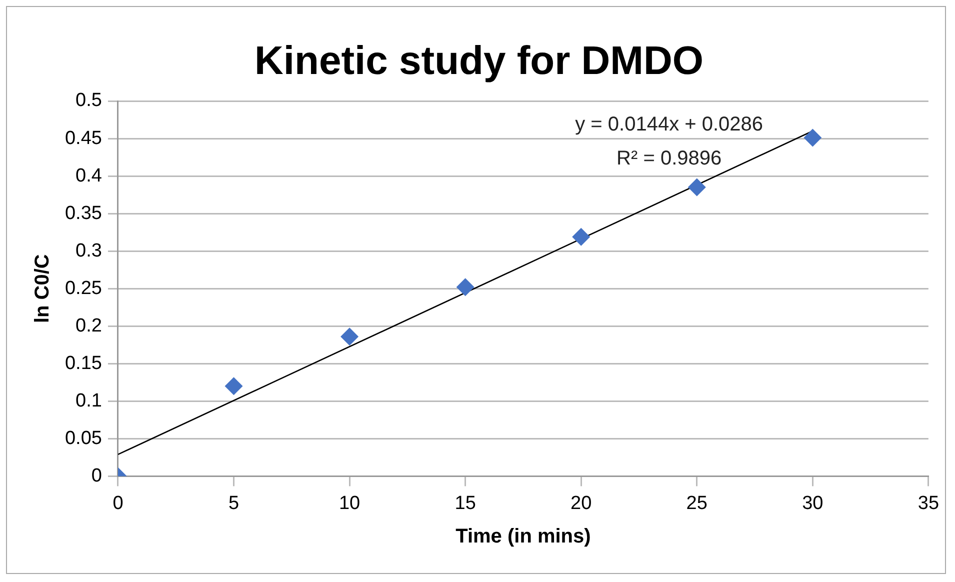  Describe the element at coordinates (96, 475) in the screenshot. I see `y-tick-label: 0` at that location.